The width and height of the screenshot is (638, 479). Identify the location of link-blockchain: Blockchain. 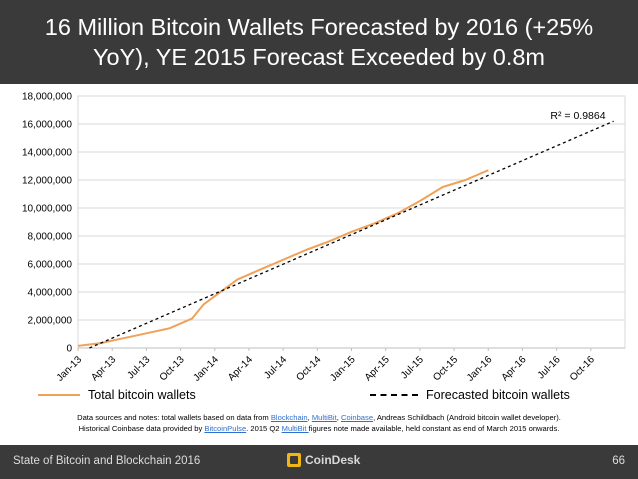
(289, 417).